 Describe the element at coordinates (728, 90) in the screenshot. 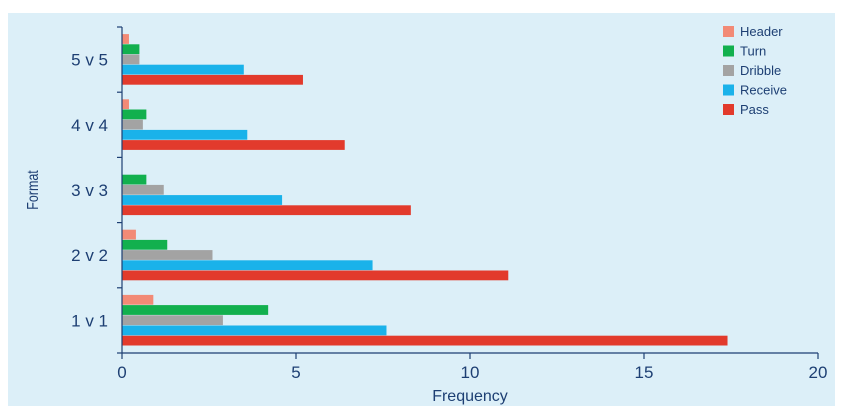

I see `legend-swatch-receive` at that location.